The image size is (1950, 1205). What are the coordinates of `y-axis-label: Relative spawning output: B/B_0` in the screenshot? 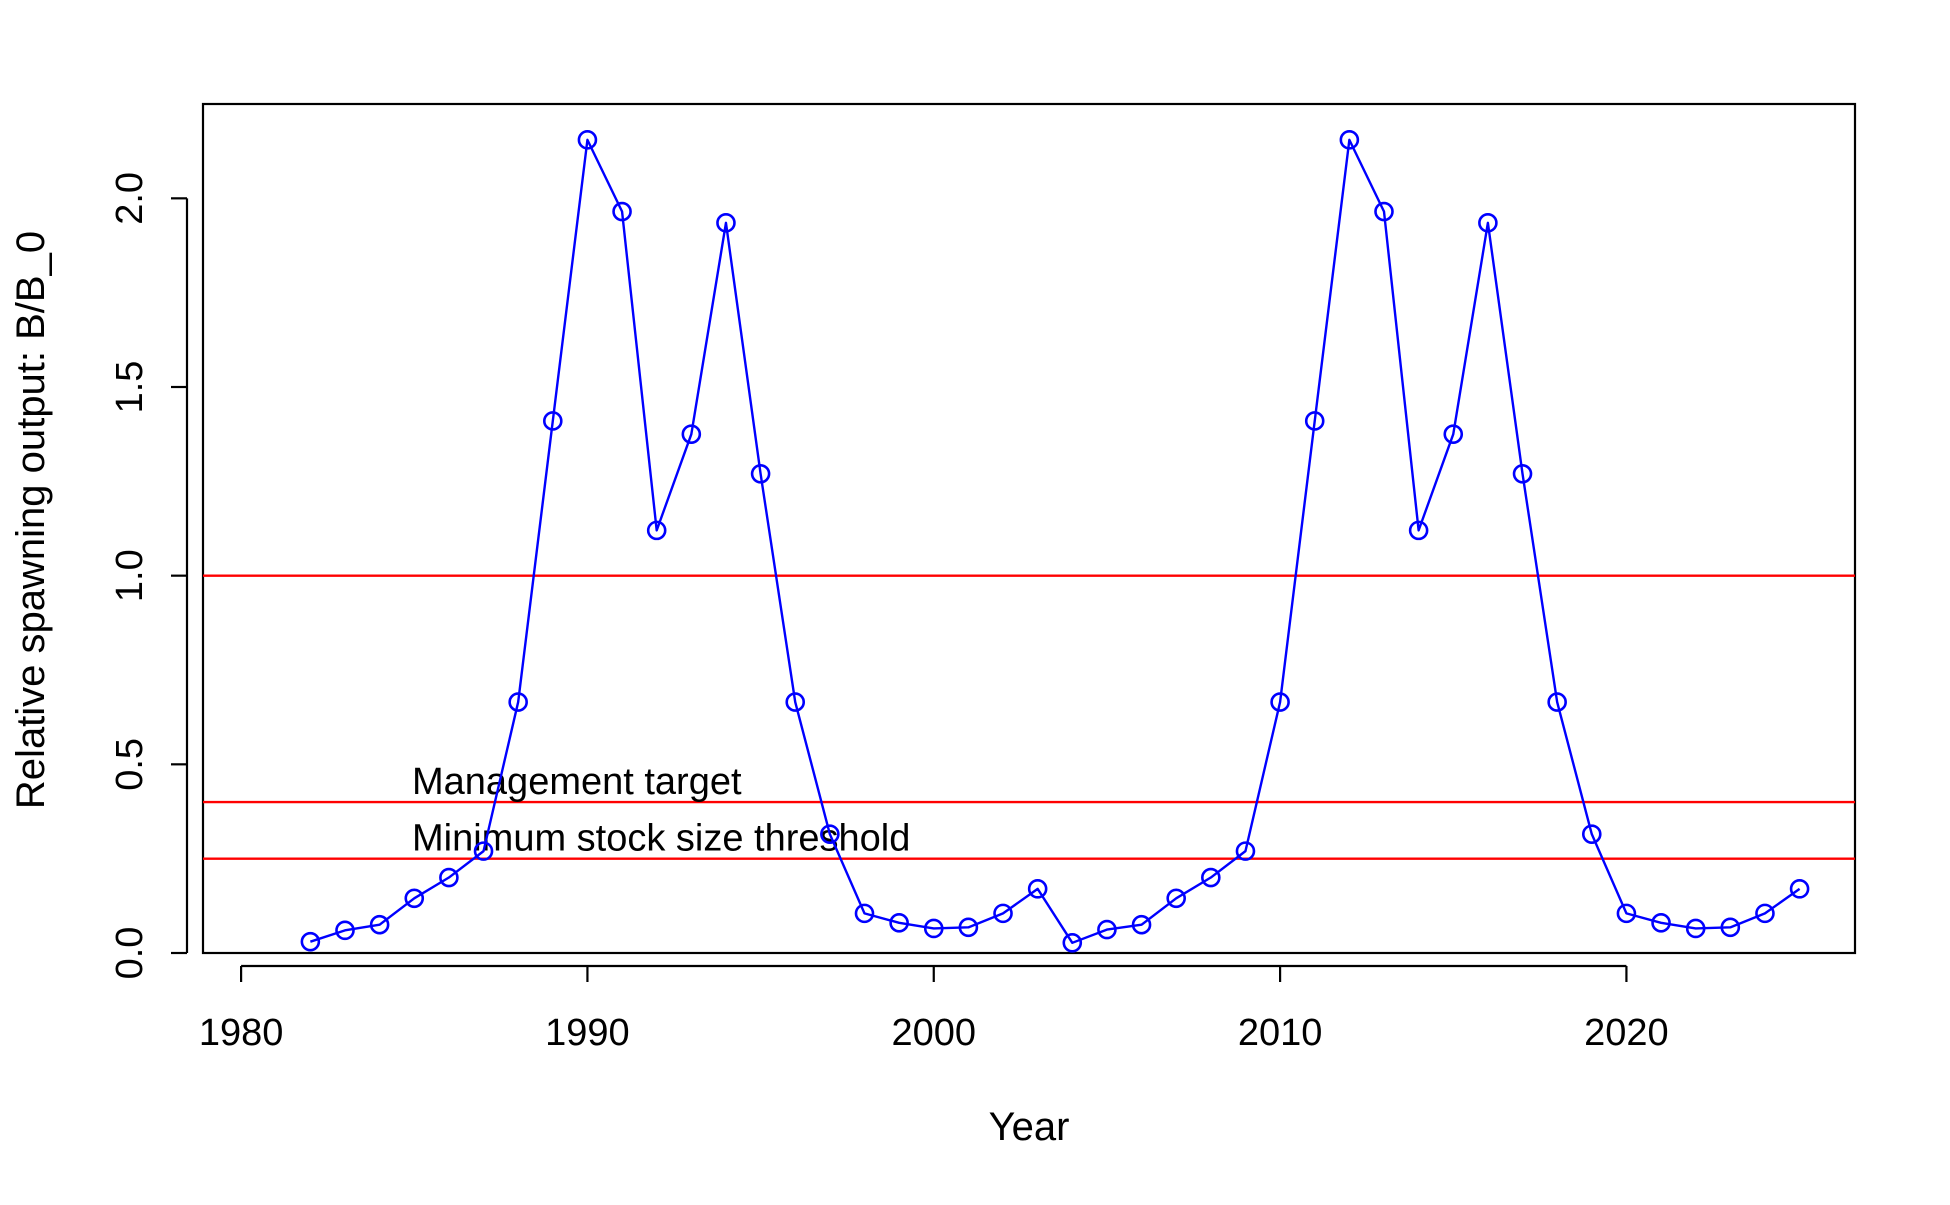 It's located at (31, 520).